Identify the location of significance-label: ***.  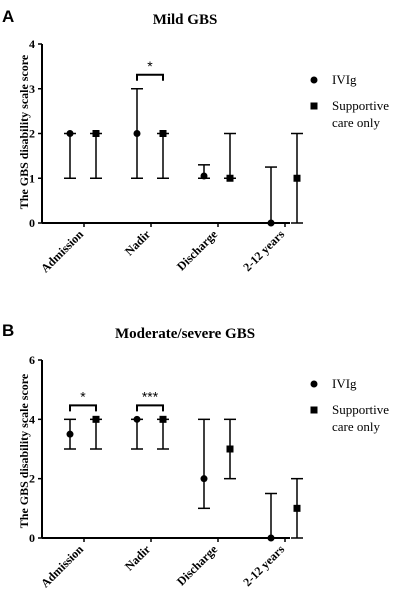
(150, 396).